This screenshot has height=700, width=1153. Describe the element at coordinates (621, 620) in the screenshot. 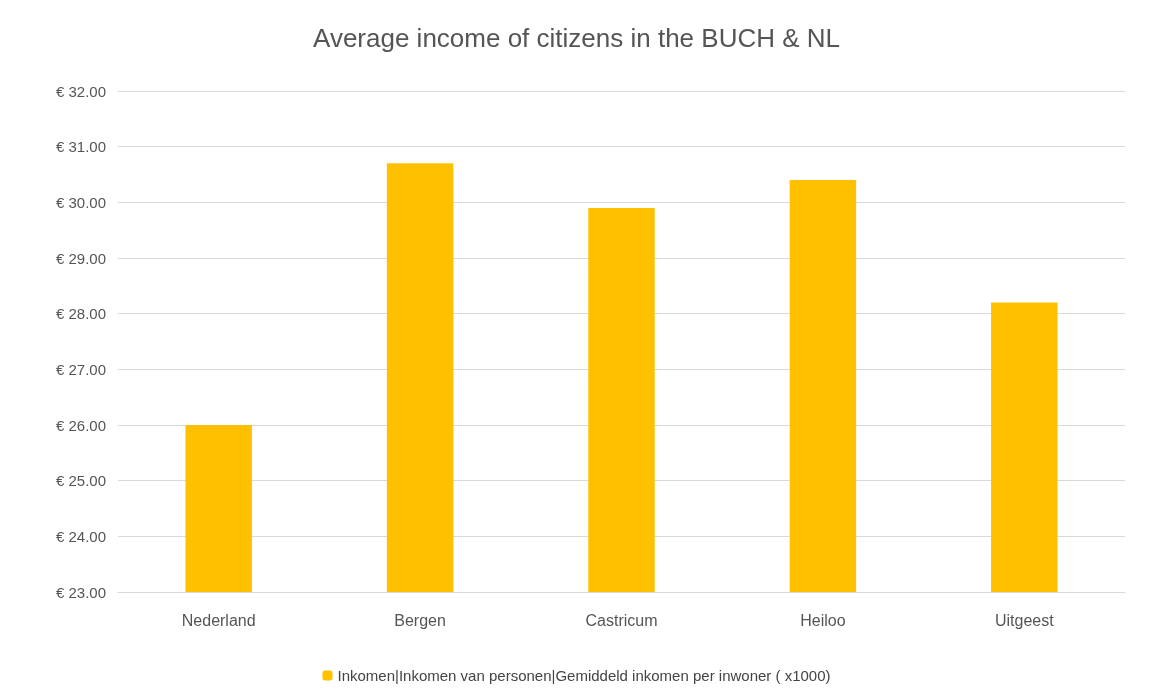

I see `x-tick-label: Castricum` at that location.